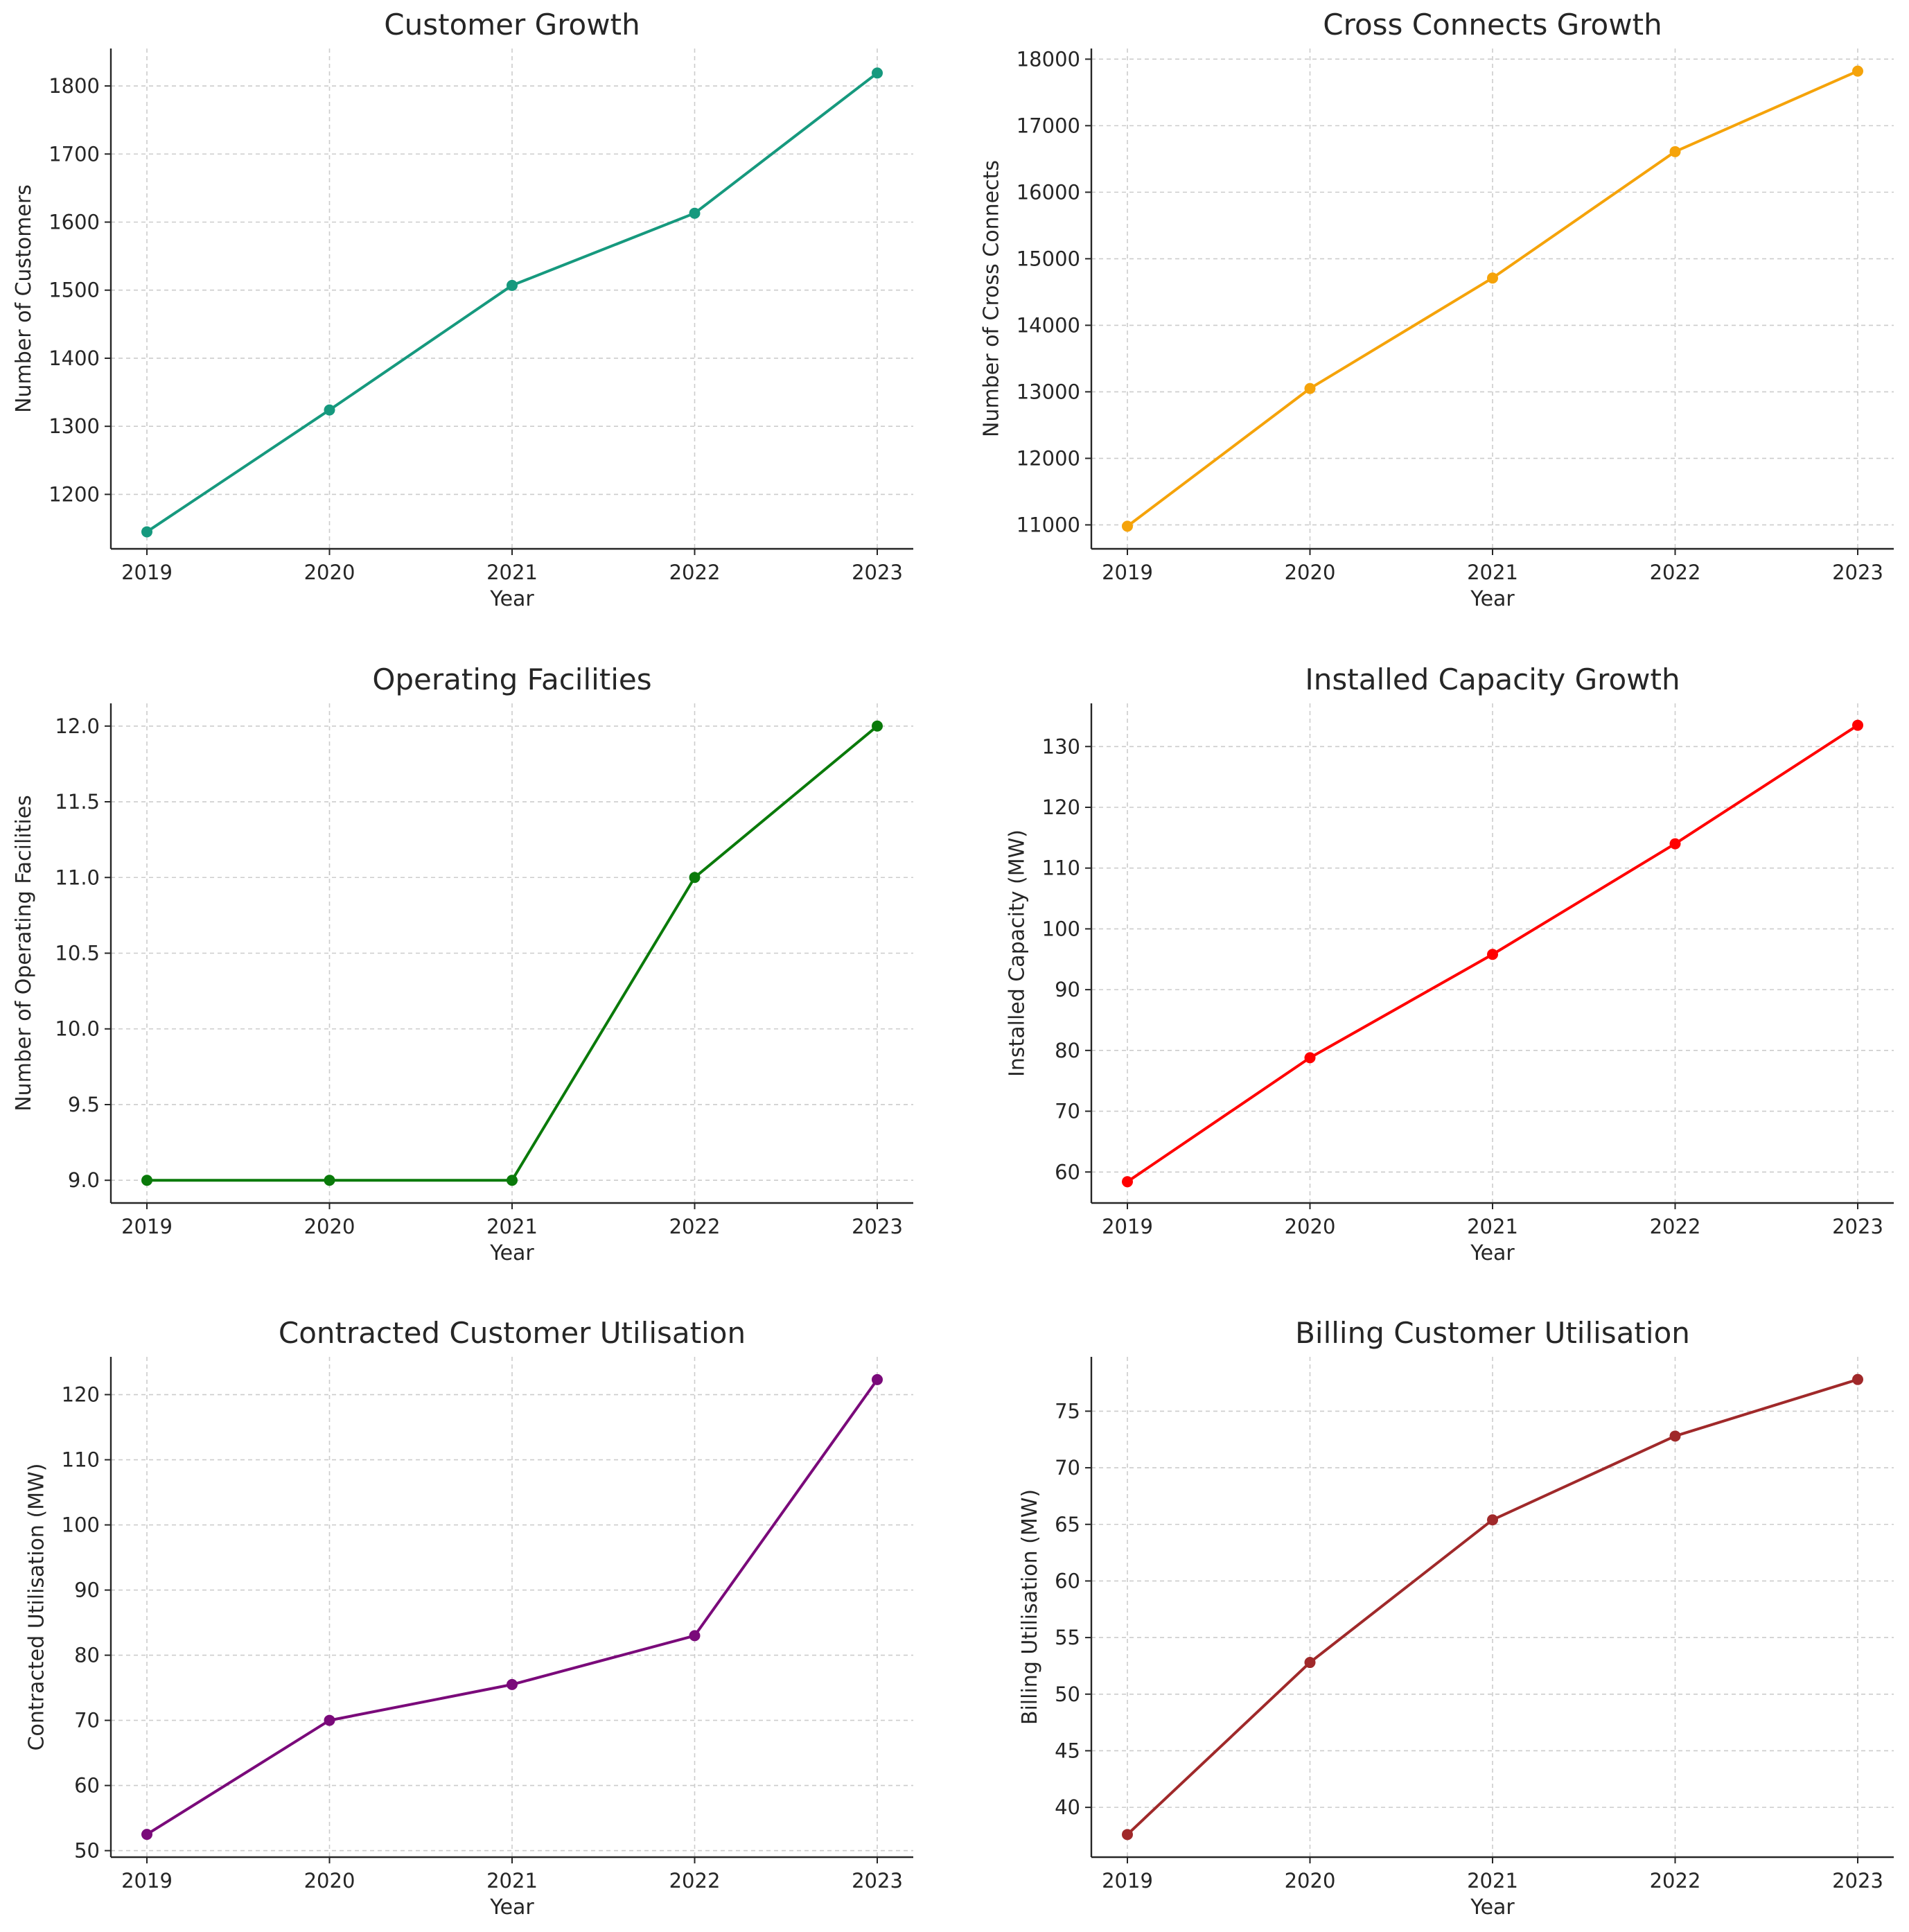 This screenshot has height=1932, width=1909. Describe the element at coordinates (37, 1608) in the screenshot. I see `y-axis-label: Contracted Utilisation (MW)` at that location.